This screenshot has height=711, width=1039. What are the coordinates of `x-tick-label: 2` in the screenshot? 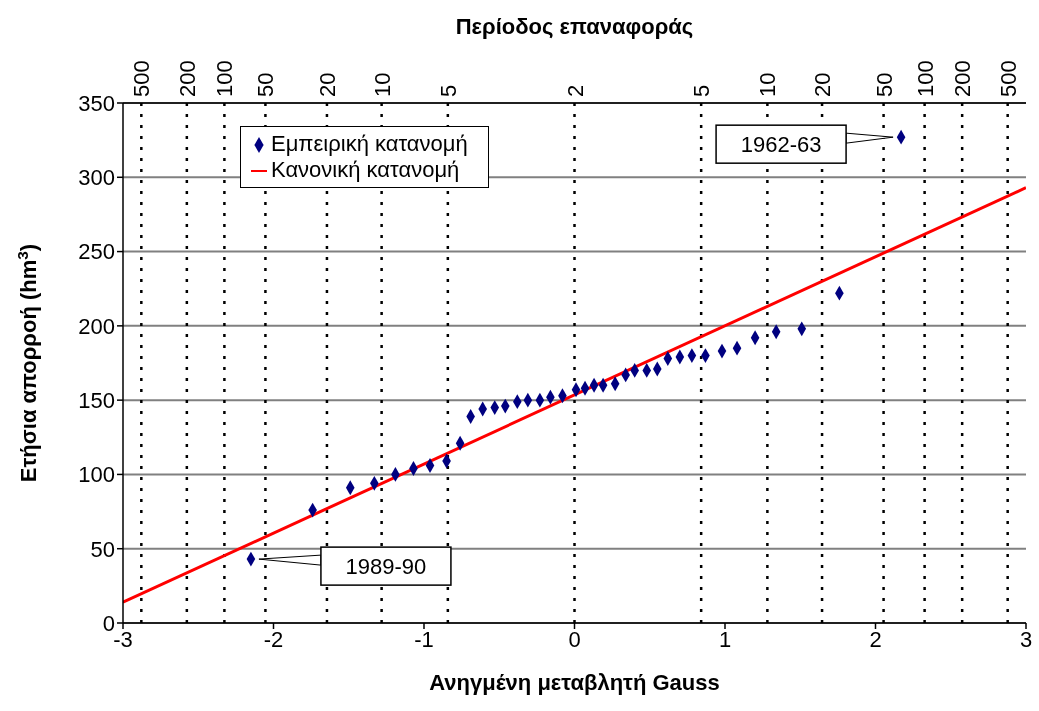 It's located at (875, 639).